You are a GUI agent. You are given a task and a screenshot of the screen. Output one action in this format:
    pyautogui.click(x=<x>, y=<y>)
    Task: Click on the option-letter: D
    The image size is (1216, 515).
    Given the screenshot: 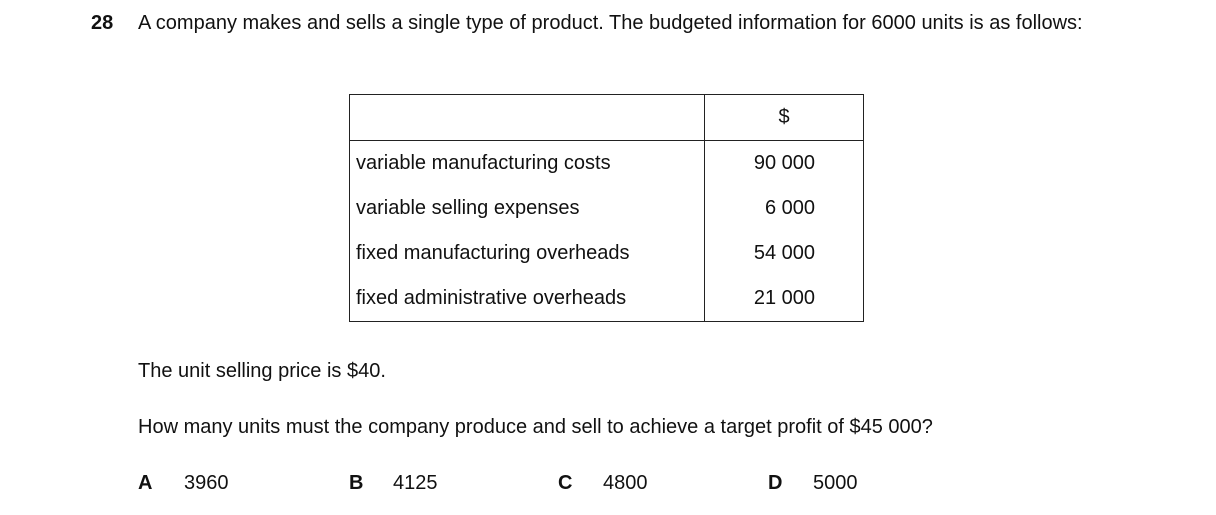 What is the action you would take?
    pyautogui.click(x=775, y=483)
    